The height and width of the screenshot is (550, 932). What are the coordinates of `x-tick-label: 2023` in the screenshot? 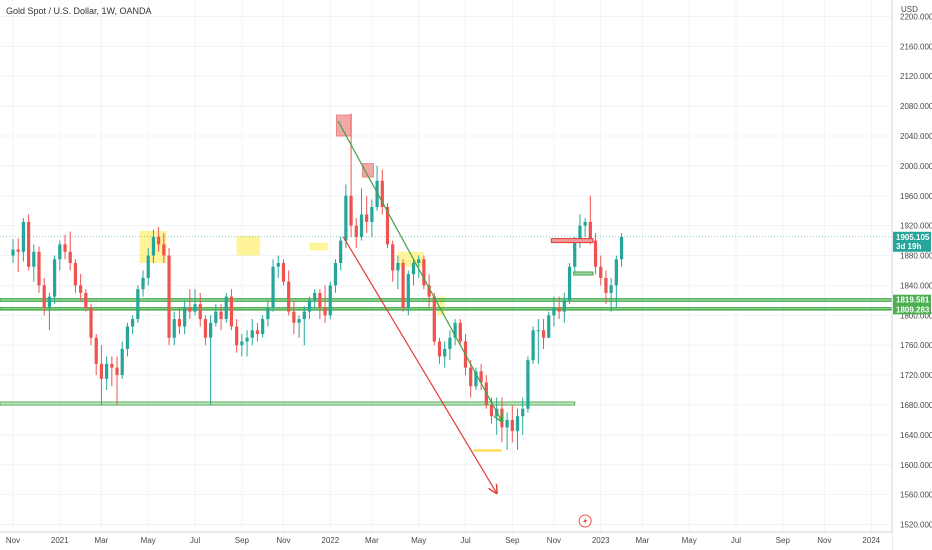 It's located at (601, 540).